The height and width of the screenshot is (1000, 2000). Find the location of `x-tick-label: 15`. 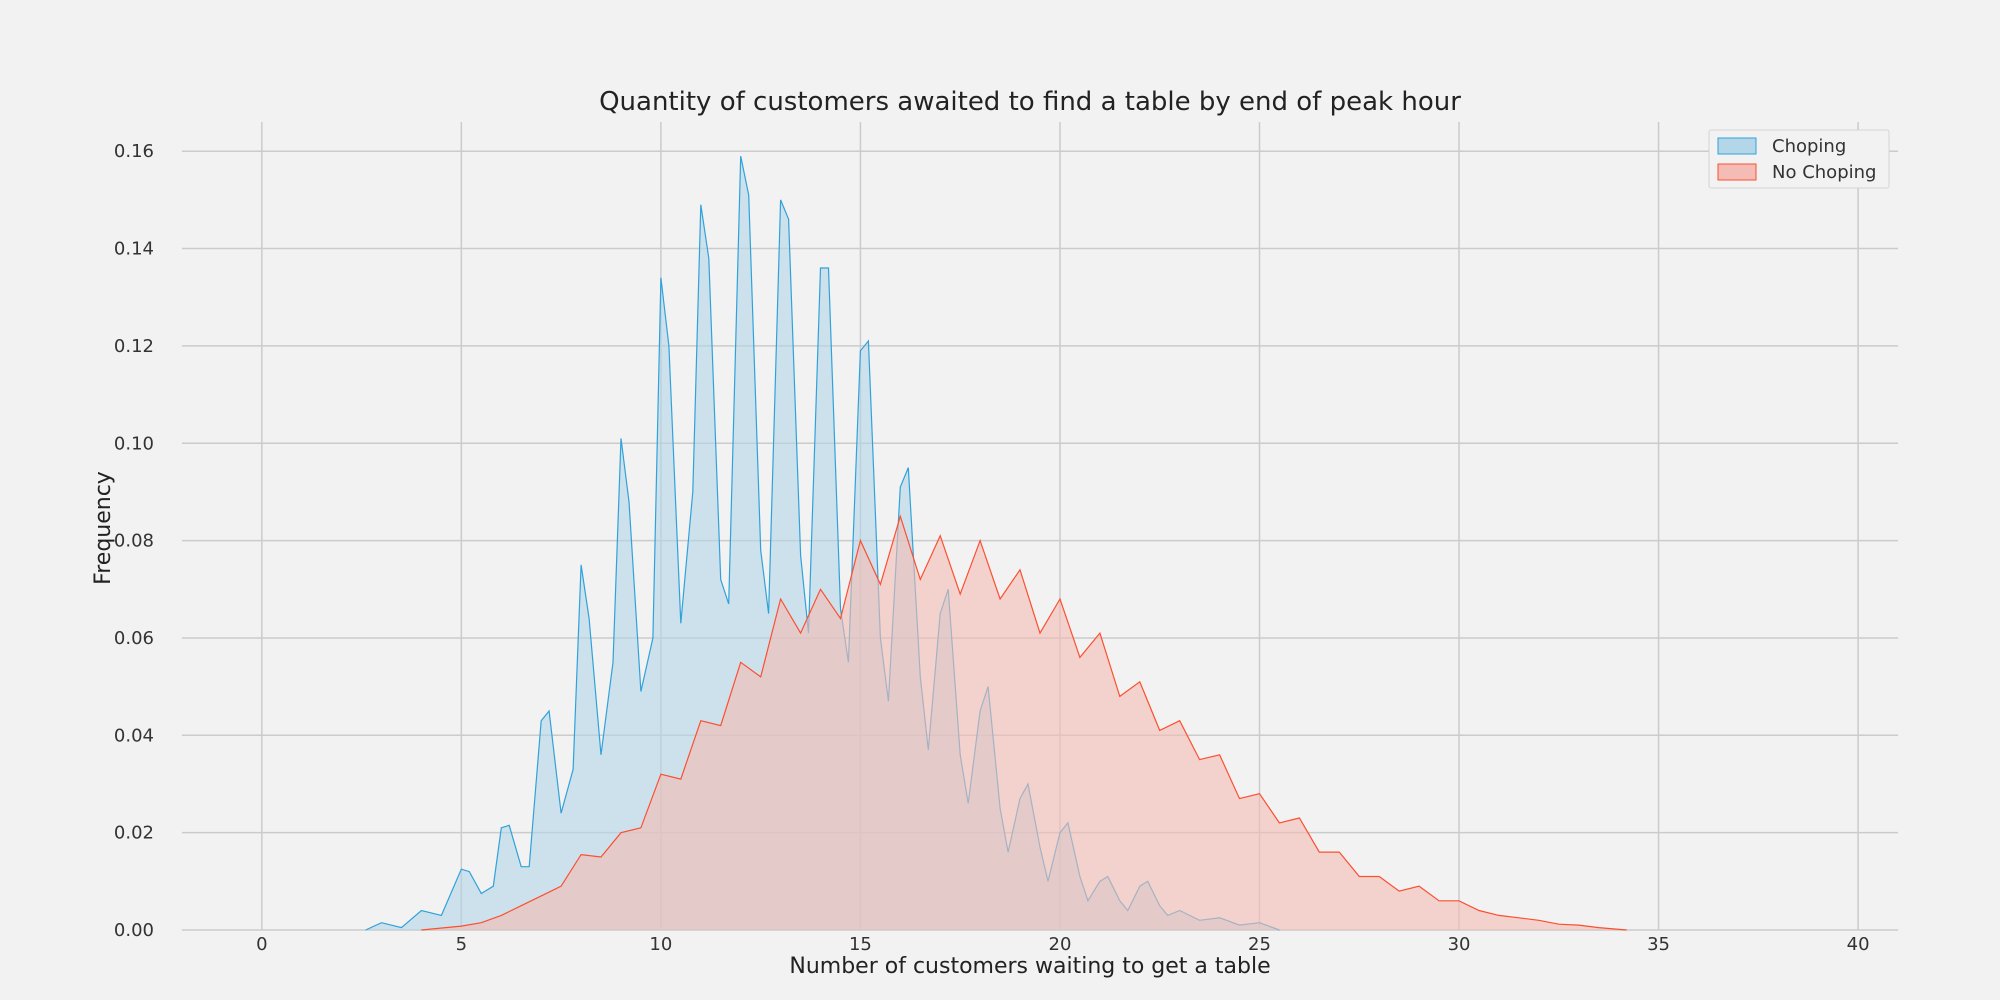

x-tick-label: 15 is located at coordinates (860, 944).